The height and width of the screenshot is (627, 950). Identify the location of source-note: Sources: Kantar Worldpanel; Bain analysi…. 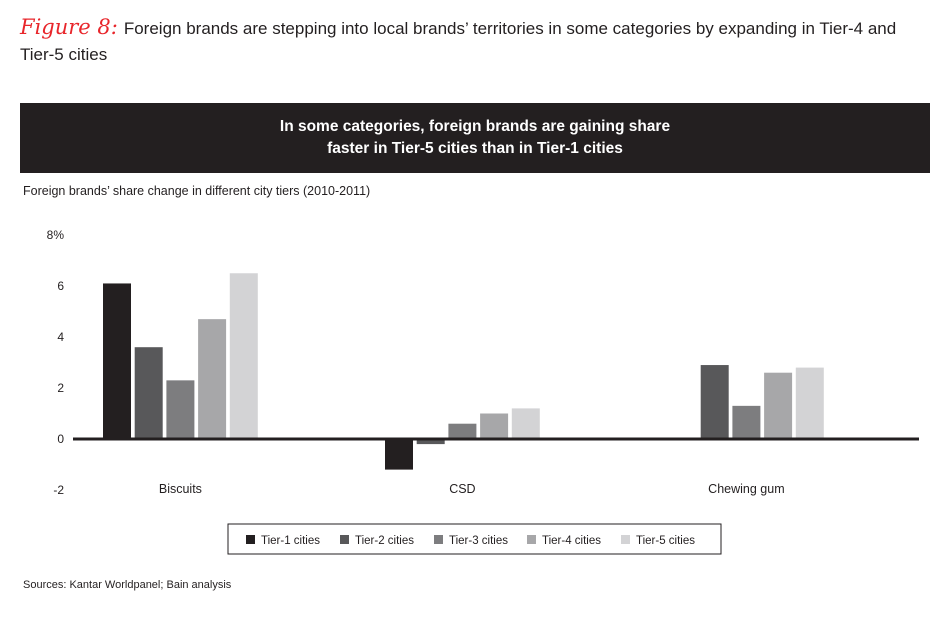
(127, 585).